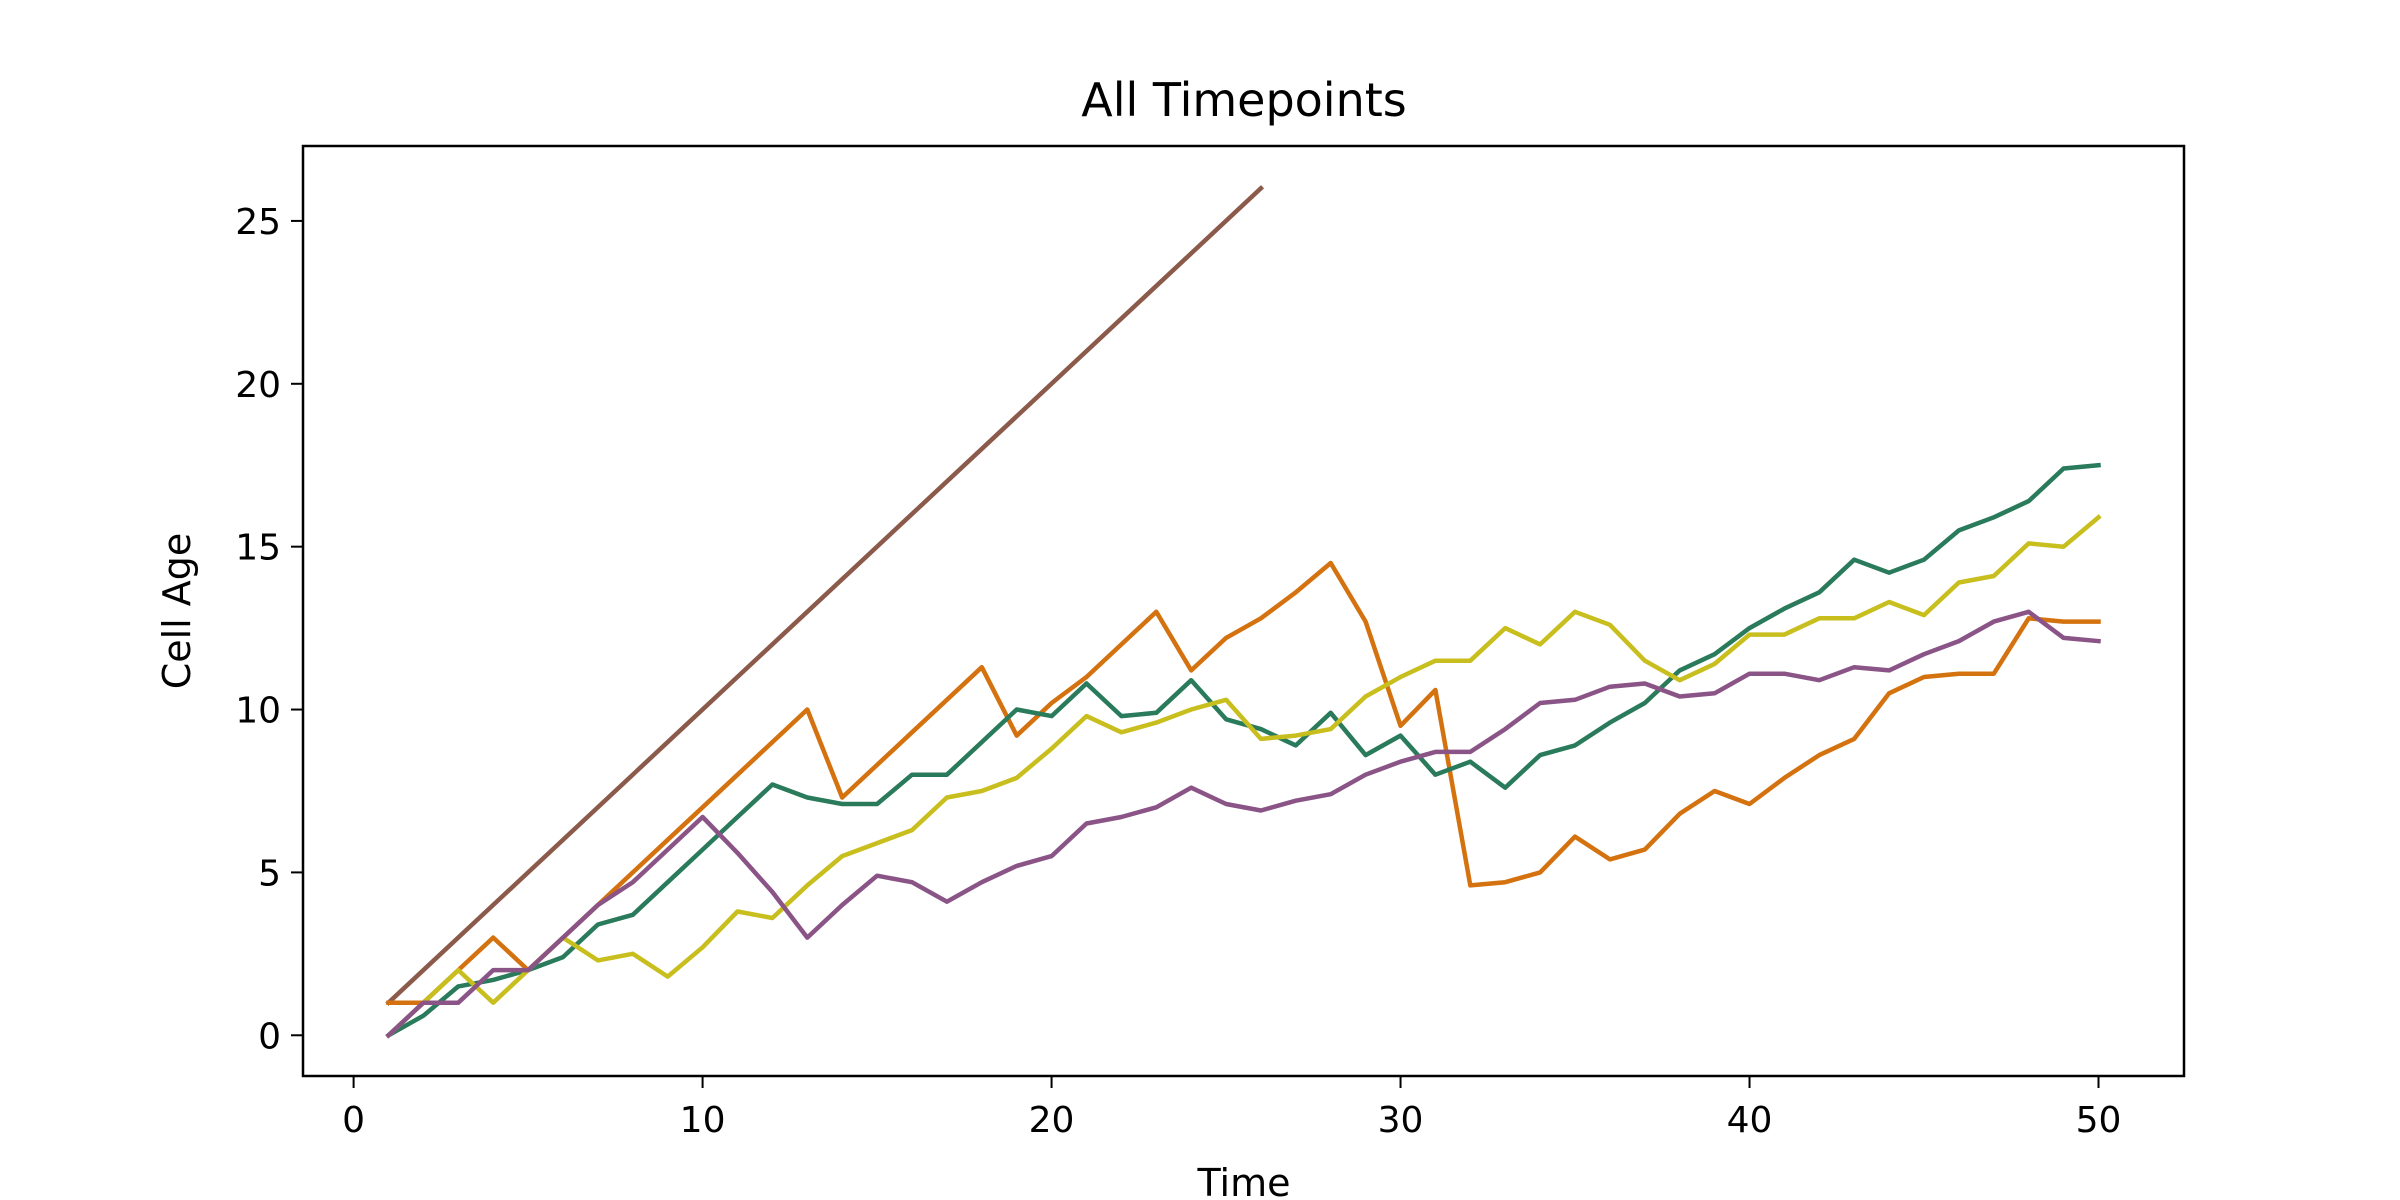 Image resolution: width=2400 pixels, height=1200 pixels. What do you see at coordinates (258, 548) in the screenshot?
I see `y-tick-label: 15` at bounding box center [258, 548].